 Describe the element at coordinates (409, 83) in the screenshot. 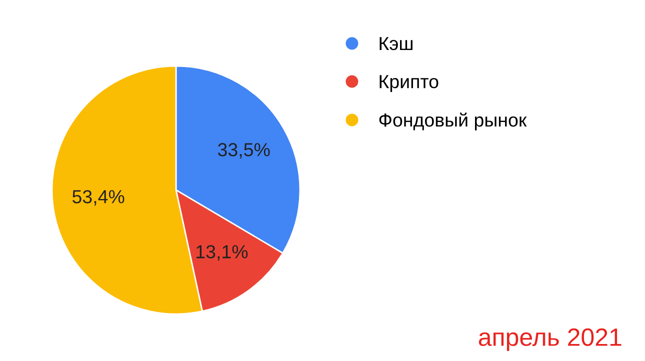

I see `legend-label: Крипто` at that location.